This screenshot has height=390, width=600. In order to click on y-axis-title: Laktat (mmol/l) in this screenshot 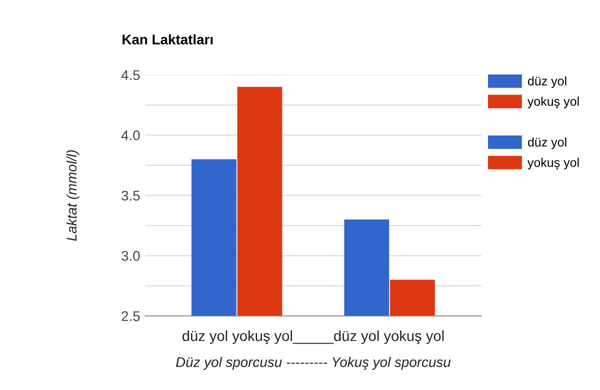, I will do `click(73, 195)`.